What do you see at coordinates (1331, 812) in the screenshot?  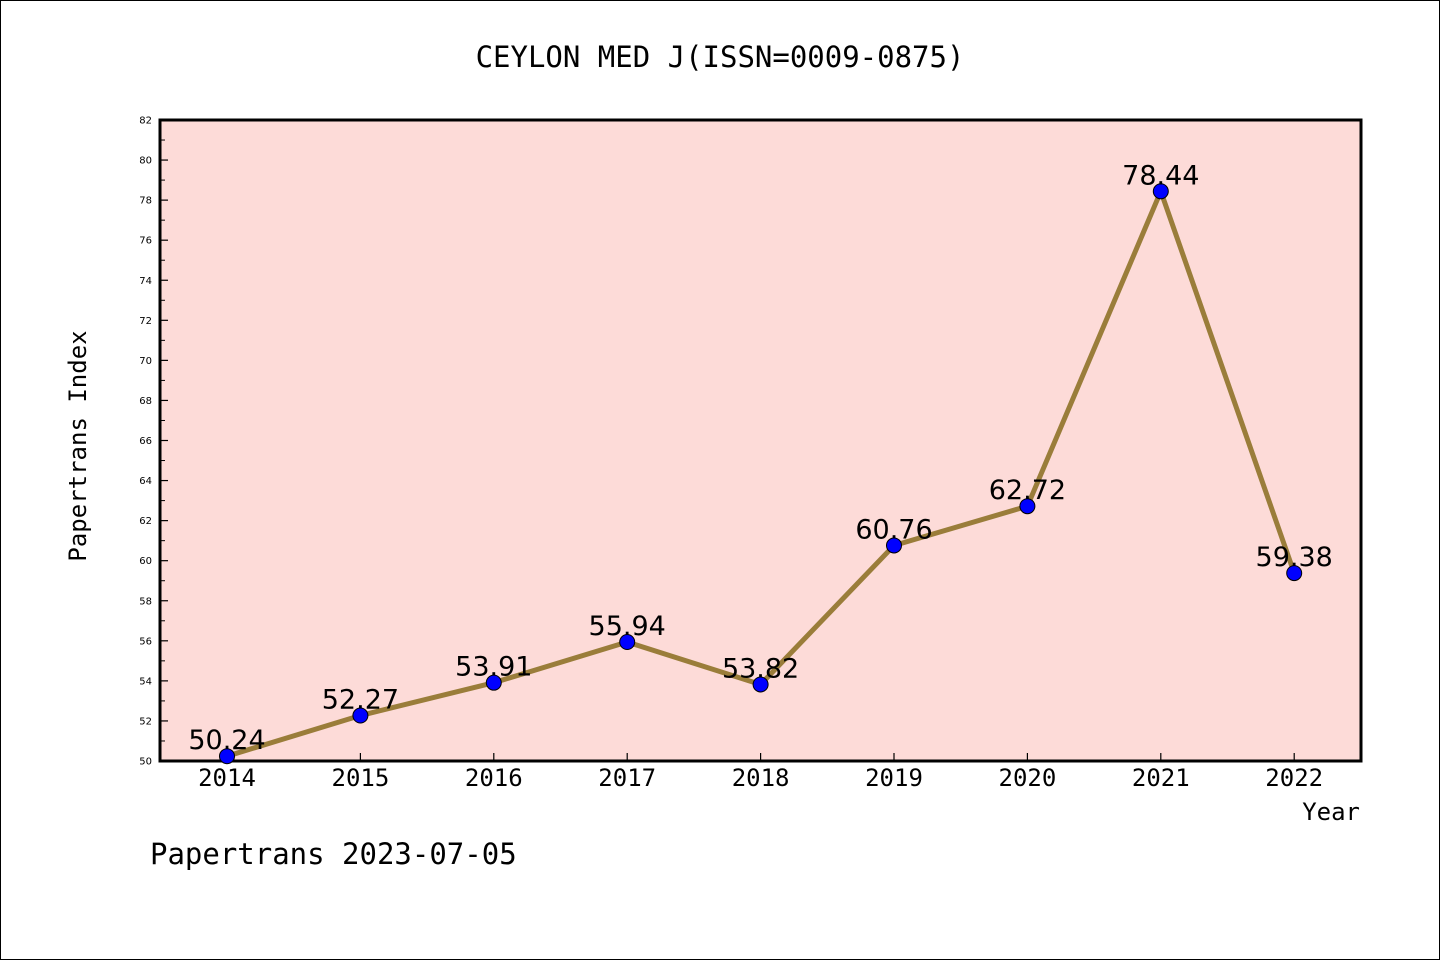 I see `x-axis-label: Year` at bounding box center [1331, 812].